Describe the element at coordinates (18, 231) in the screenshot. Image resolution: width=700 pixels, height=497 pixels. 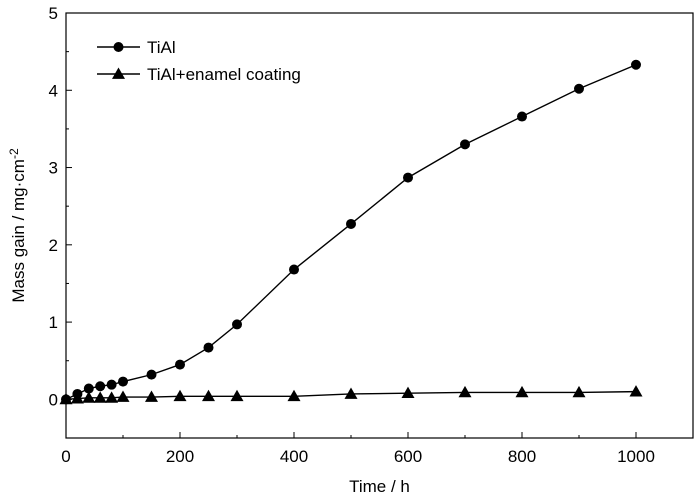
I see `y-axis-title-main: Mass gain / mg·cm` at that location.